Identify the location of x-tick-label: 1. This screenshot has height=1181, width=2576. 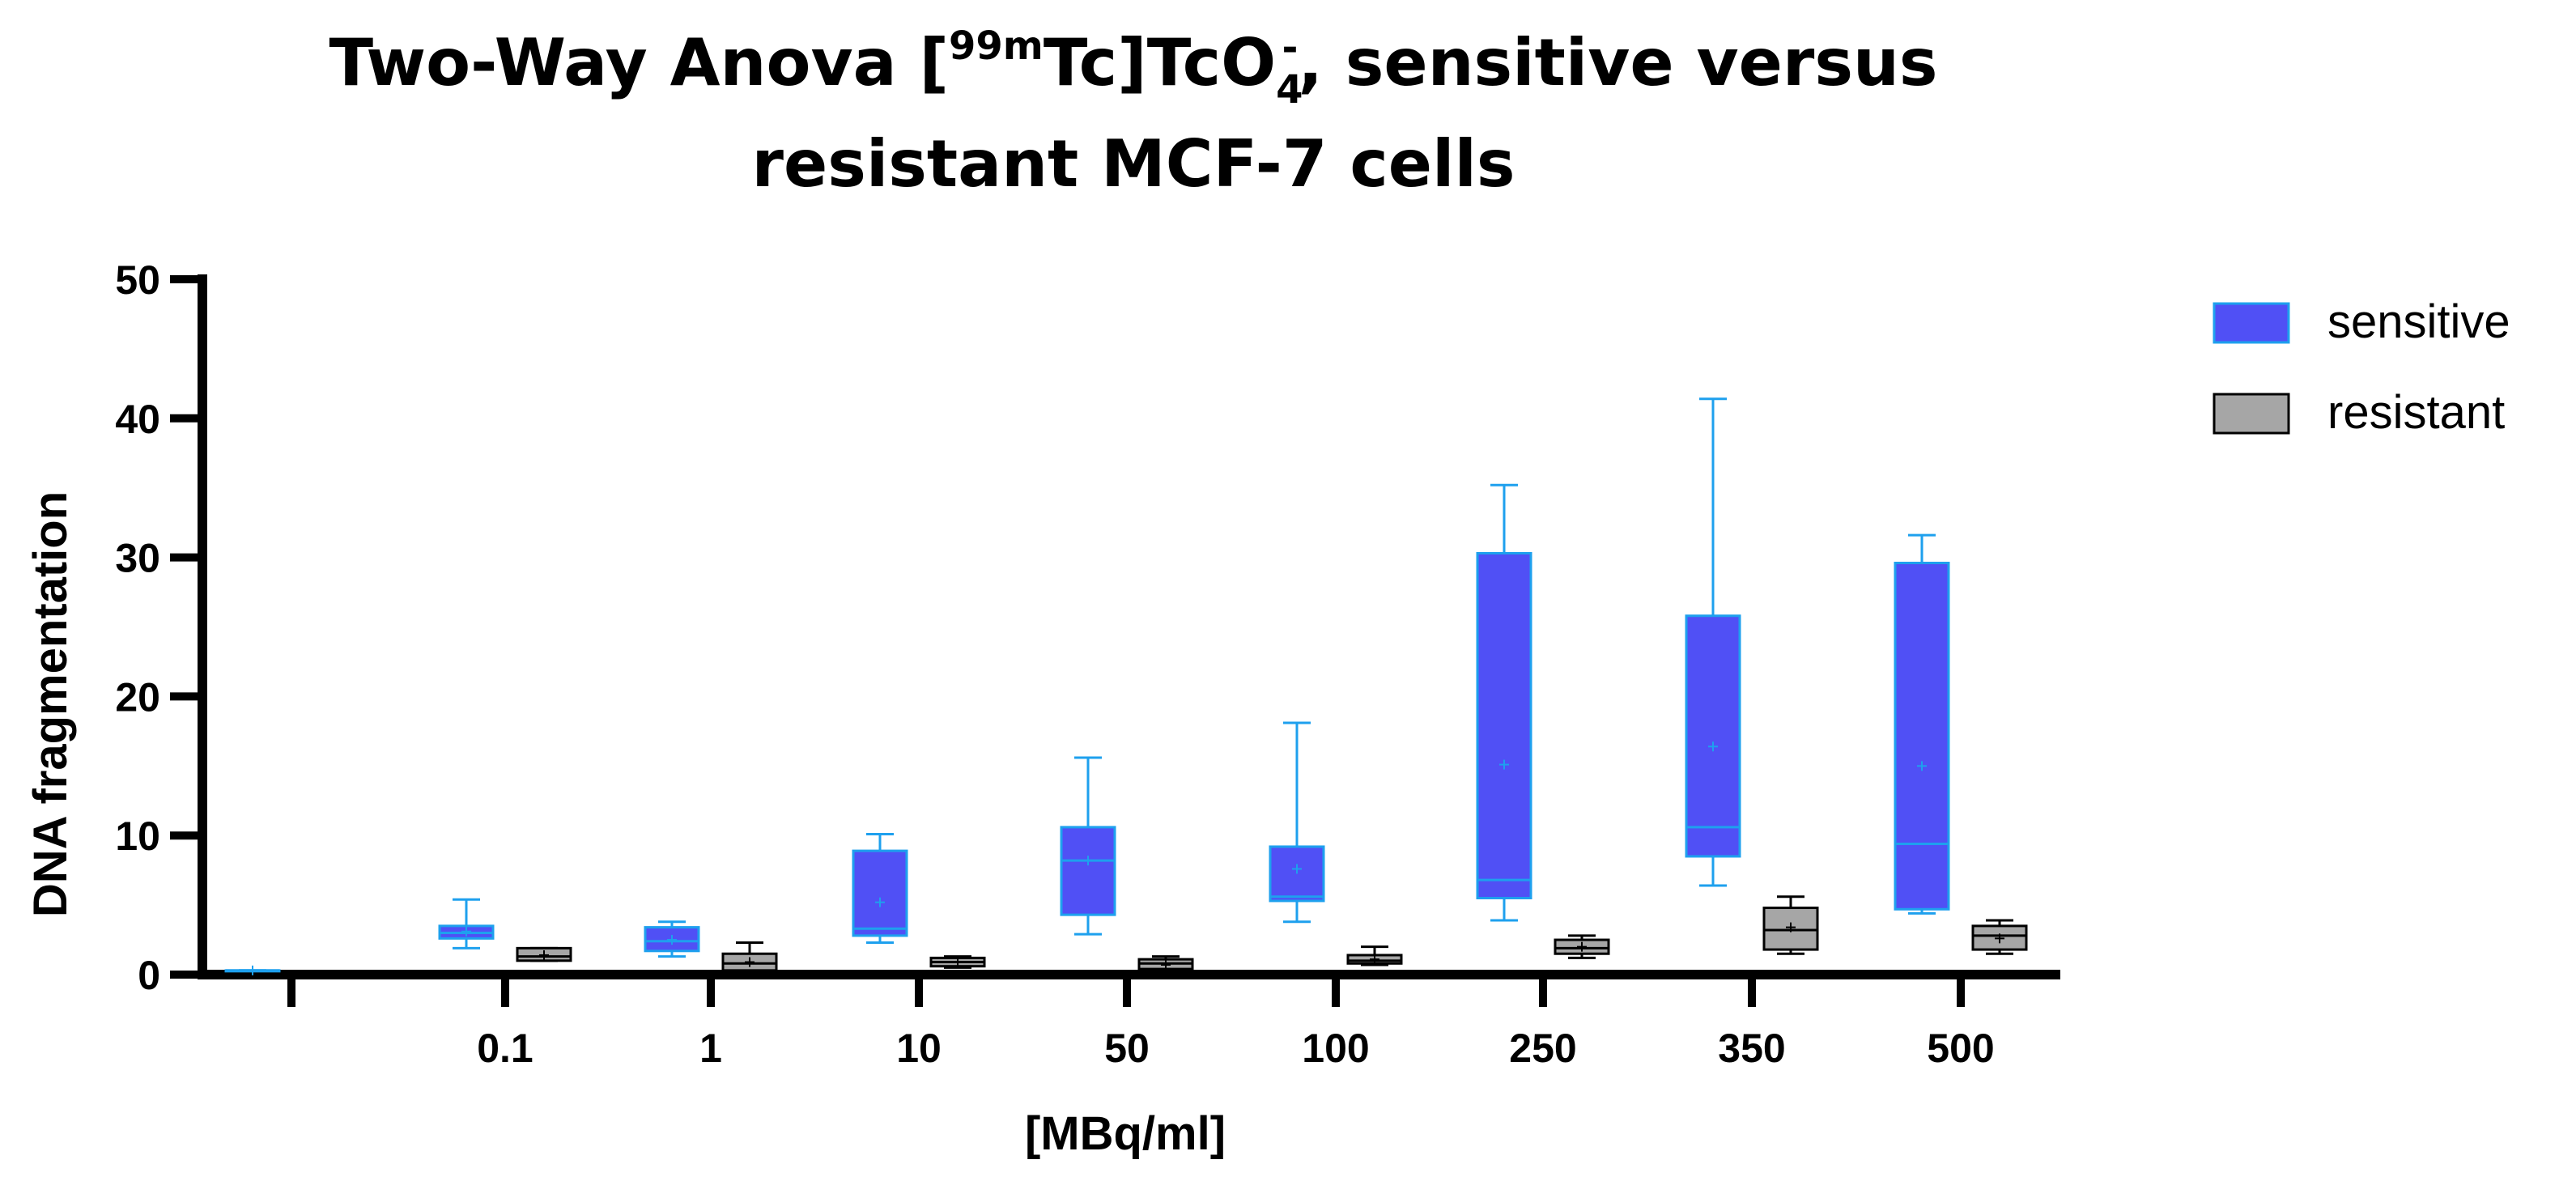
(711, 1048).